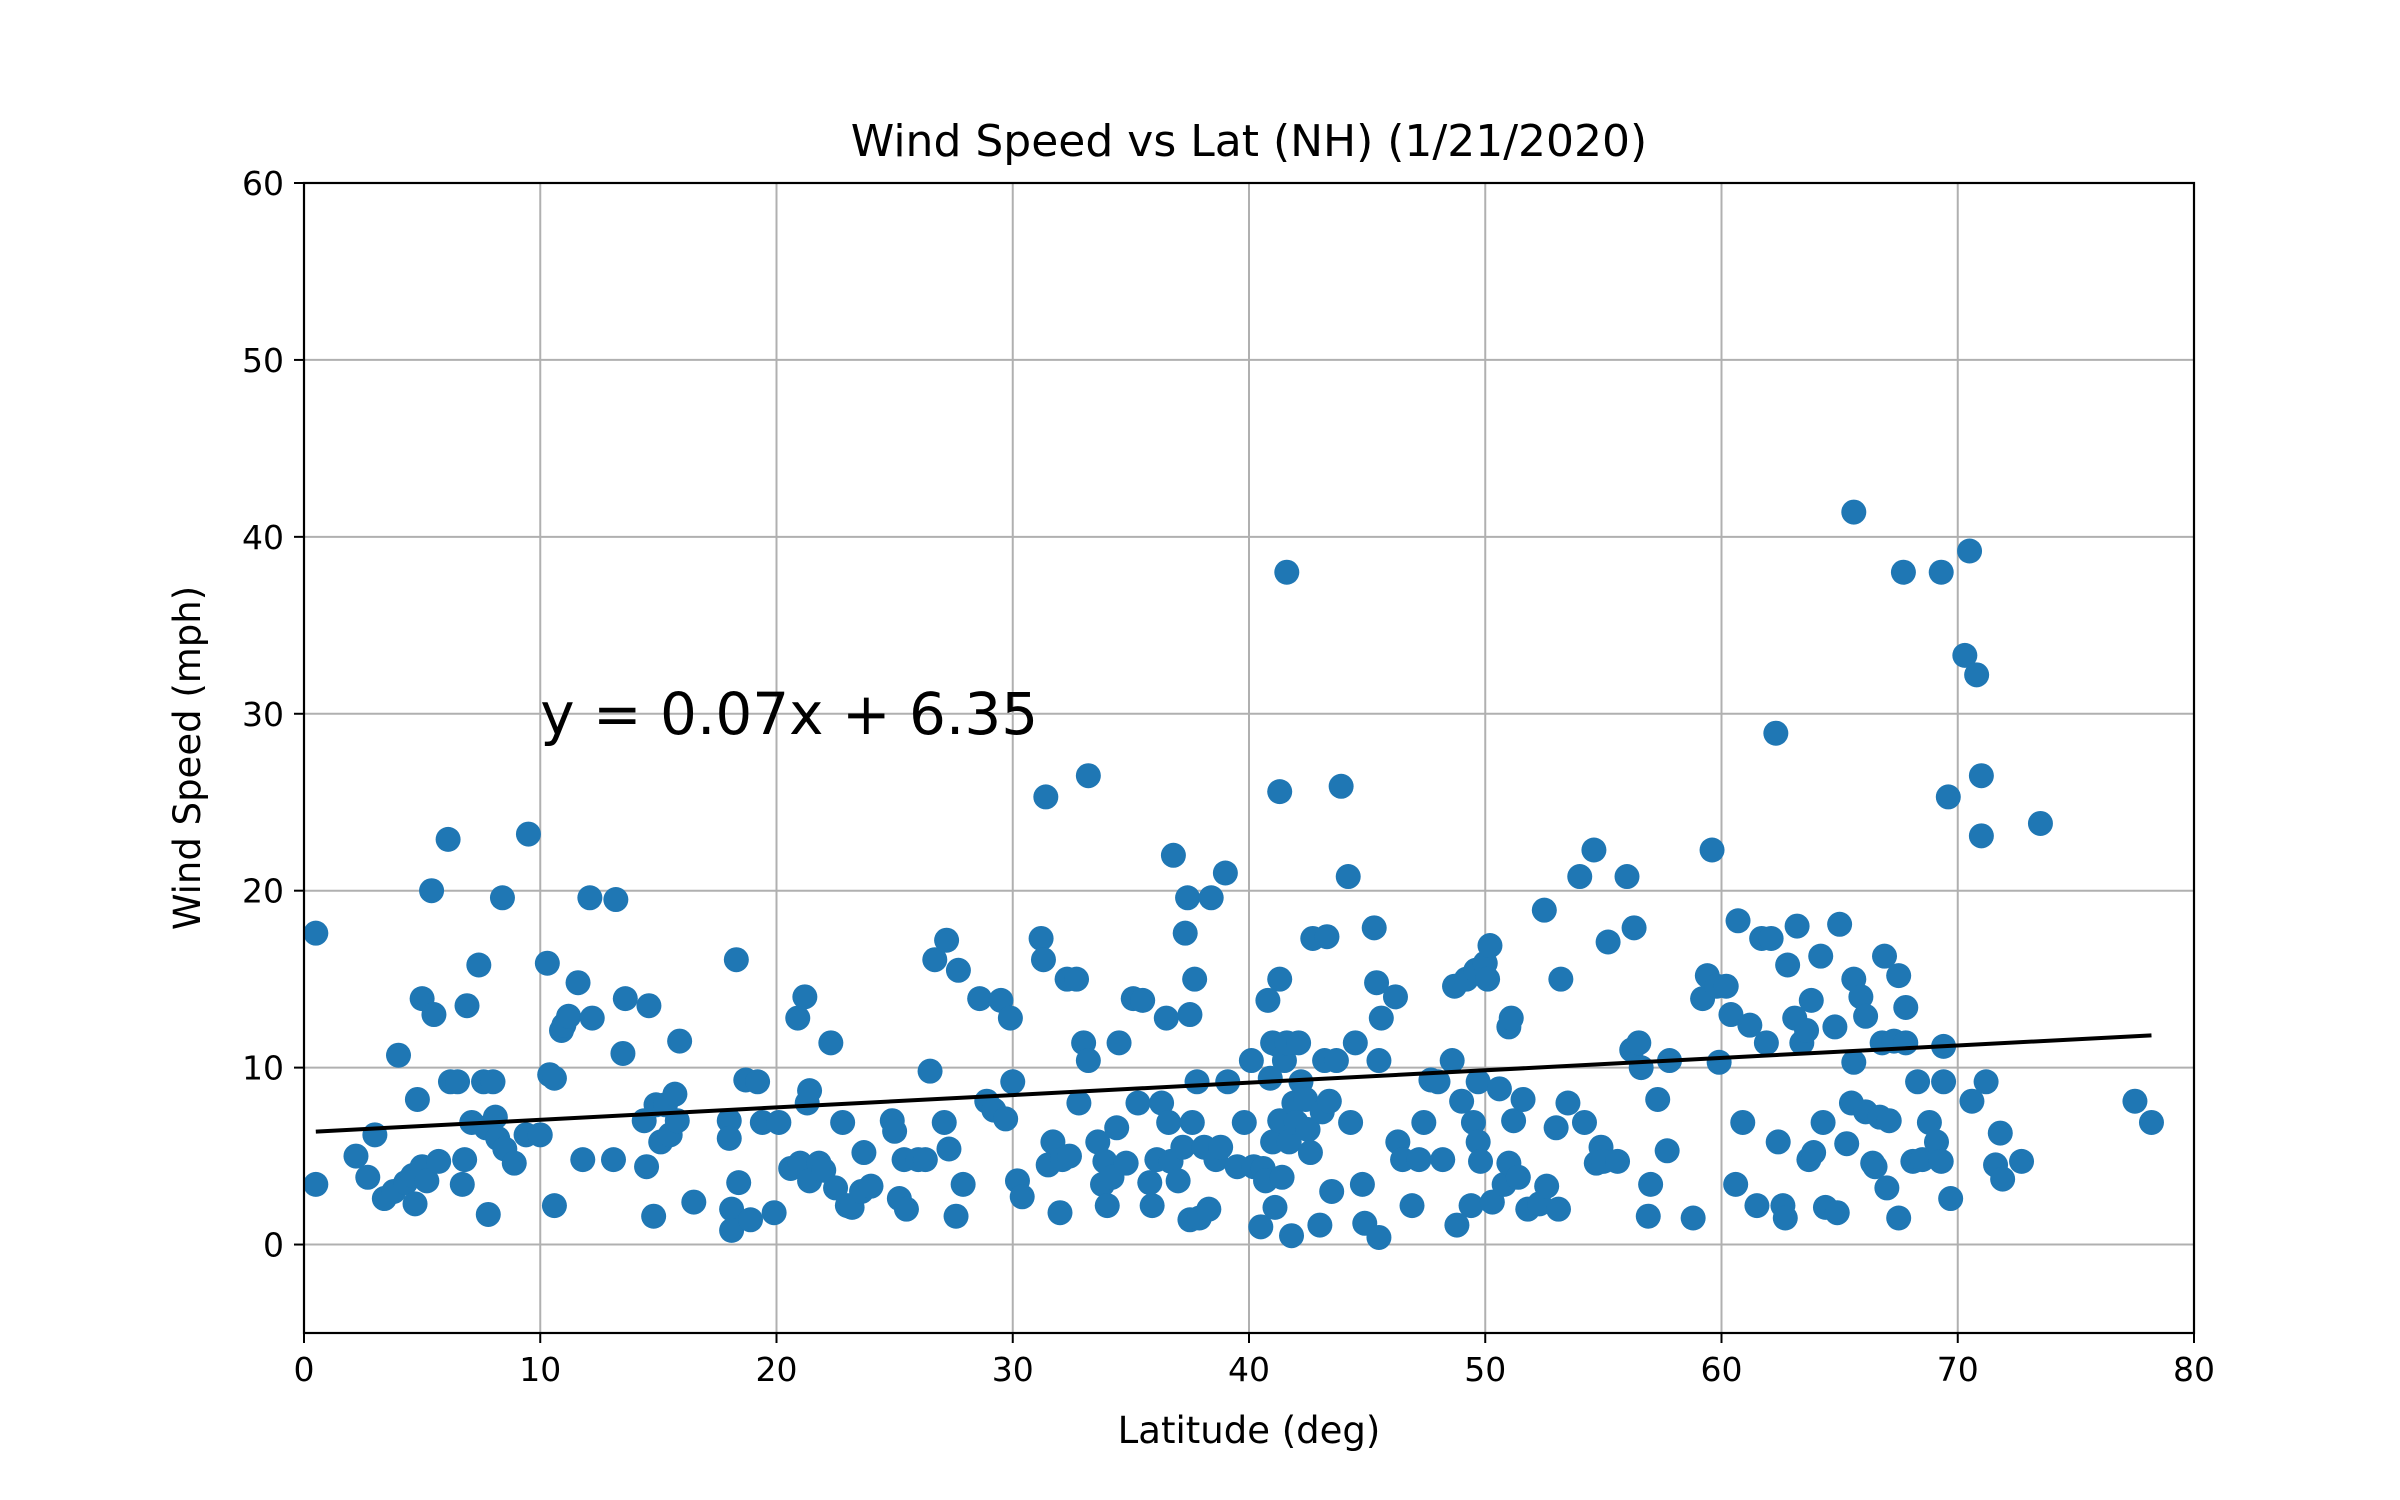 The image size is (2400, 1500). I want to click on x-tick-label: 0, so click(304, 1369).